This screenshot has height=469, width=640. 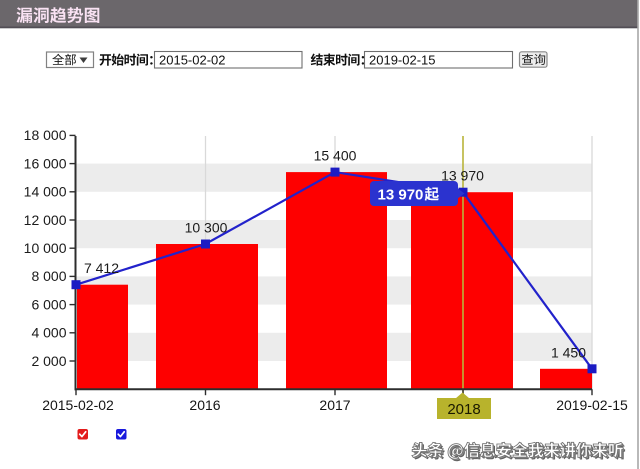 I want to click on svg-text: 2017, so click(x=334, y=405).